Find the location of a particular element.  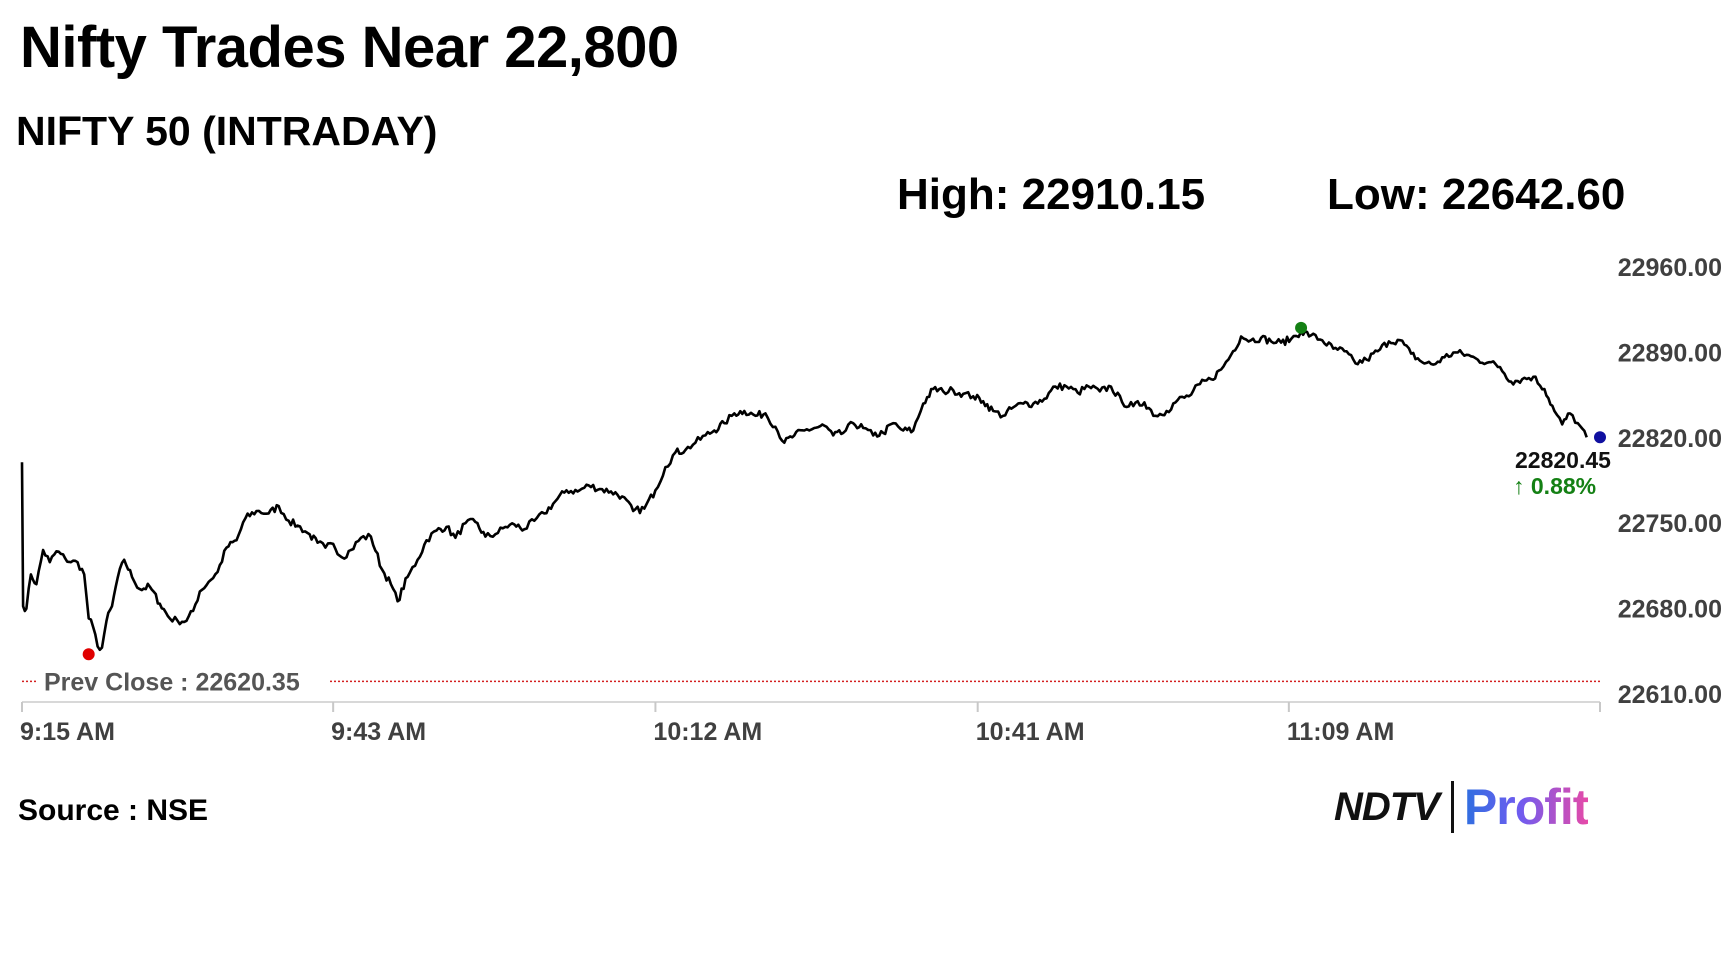

y-tick-label: 22890.00 is located at coordinates (1670, 353).